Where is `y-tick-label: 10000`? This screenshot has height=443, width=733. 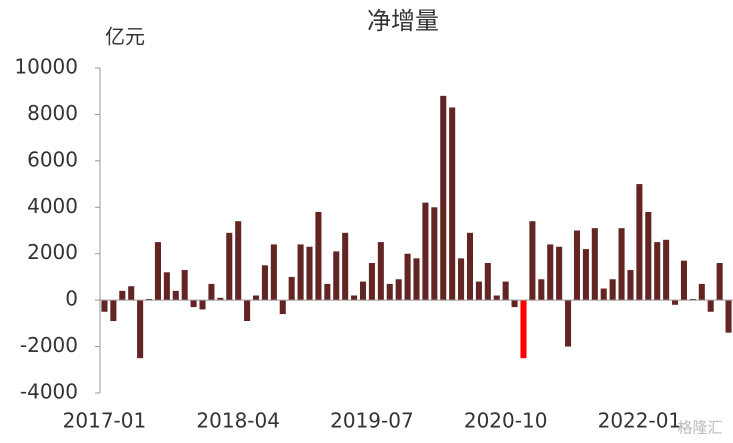 y-tick-label: 10000 is located at coordinates (46, 67).